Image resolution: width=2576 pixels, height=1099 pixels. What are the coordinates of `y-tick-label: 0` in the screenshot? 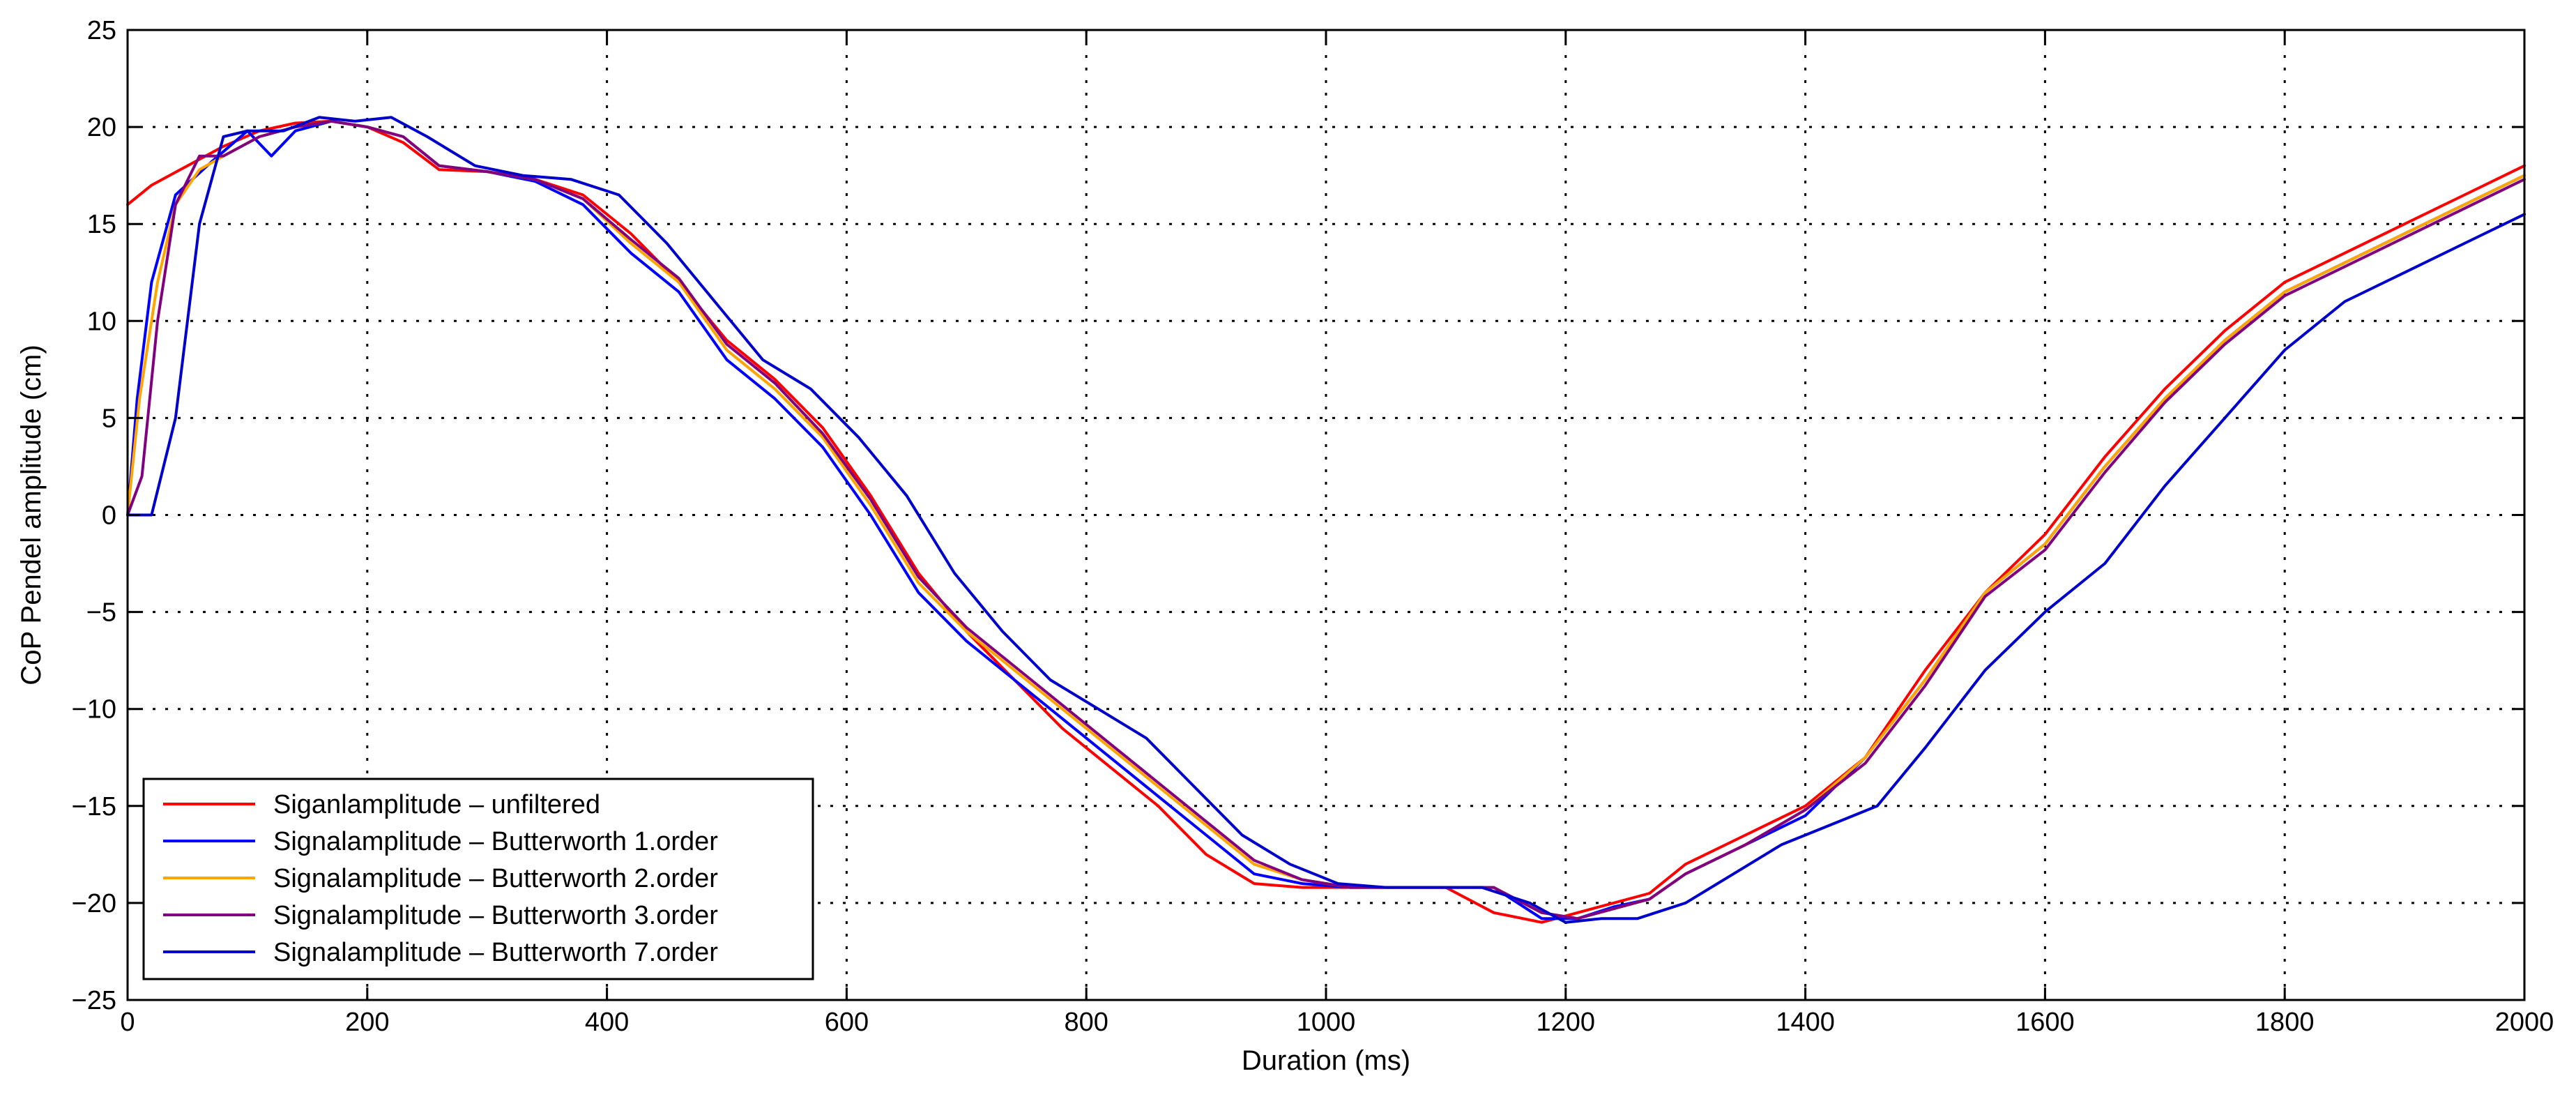 It's located at (109, 516).